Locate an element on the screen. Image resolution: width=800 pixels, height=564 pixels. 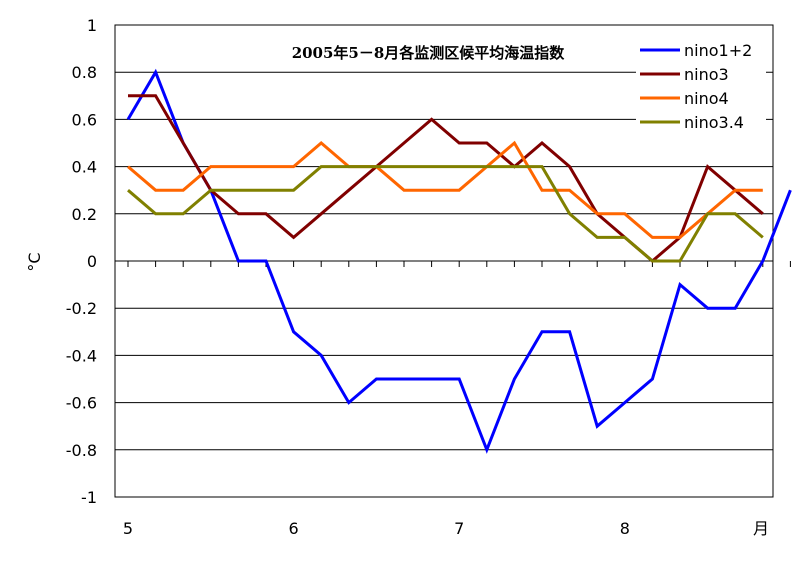
y-tick-label: -0.6 is located at coordinates (81, 403).